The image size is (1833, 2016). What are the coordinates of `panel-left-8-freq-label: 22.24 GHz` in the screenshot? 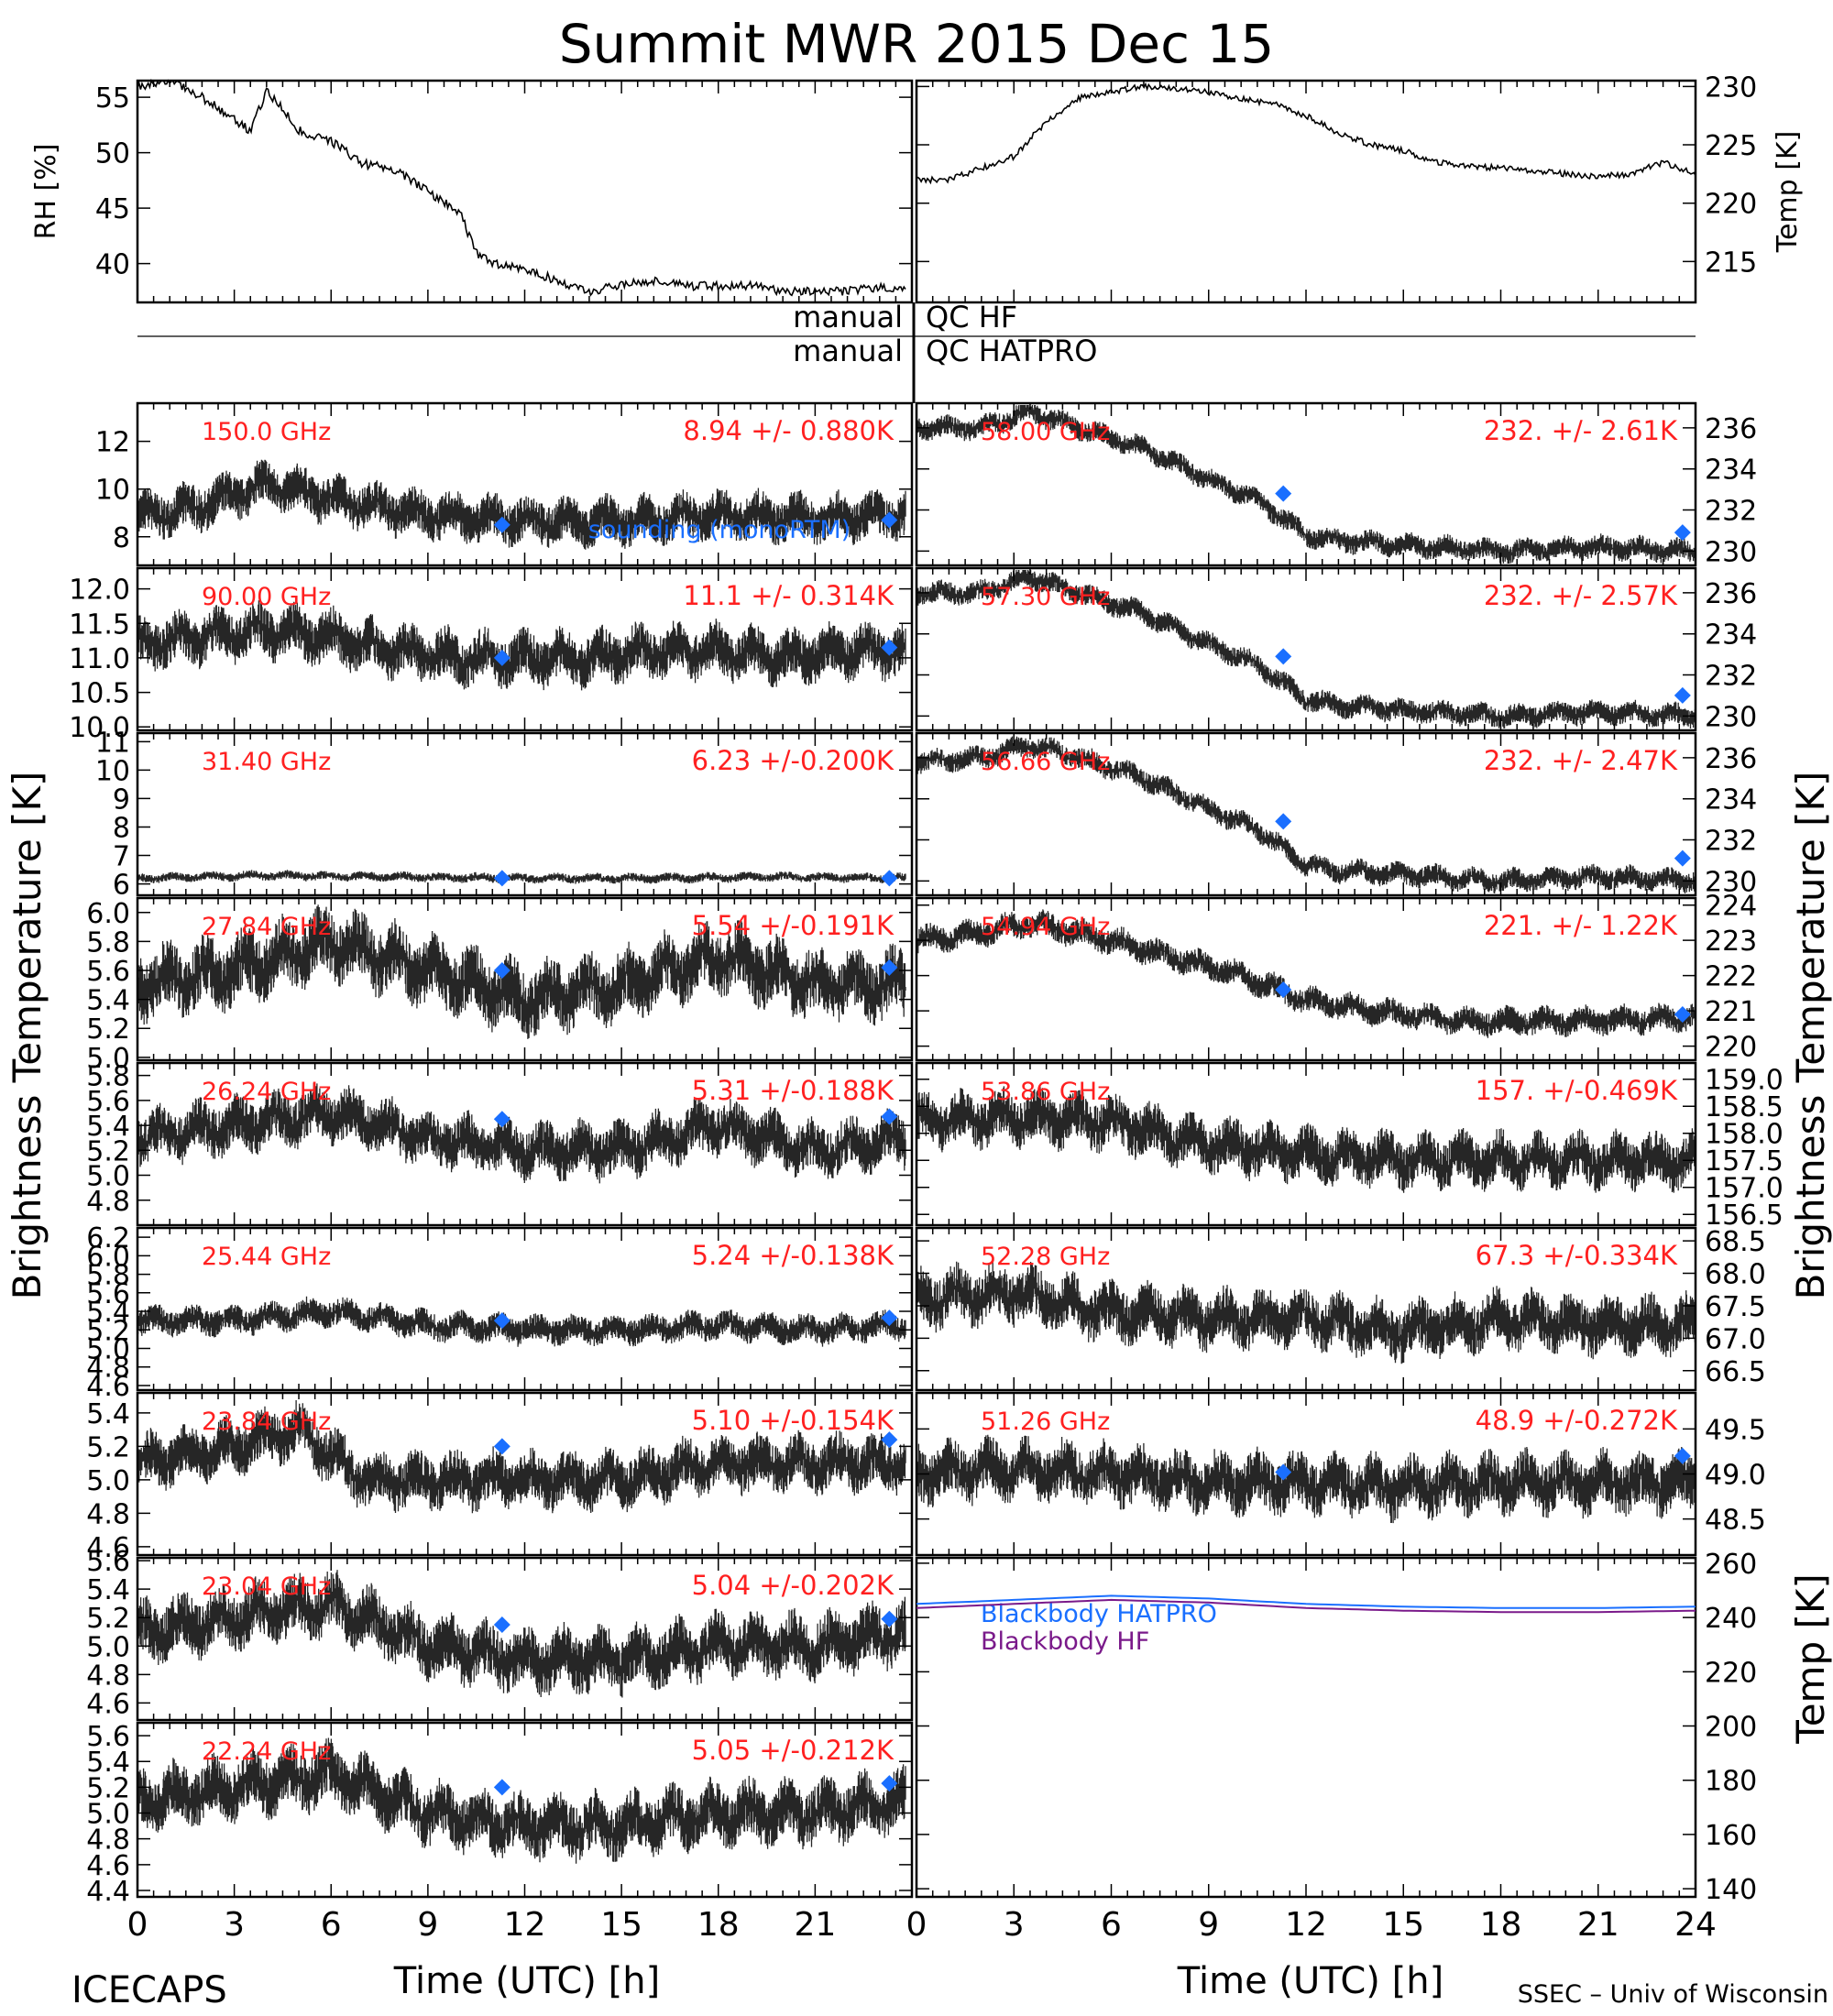 It's located at (266, 1751).